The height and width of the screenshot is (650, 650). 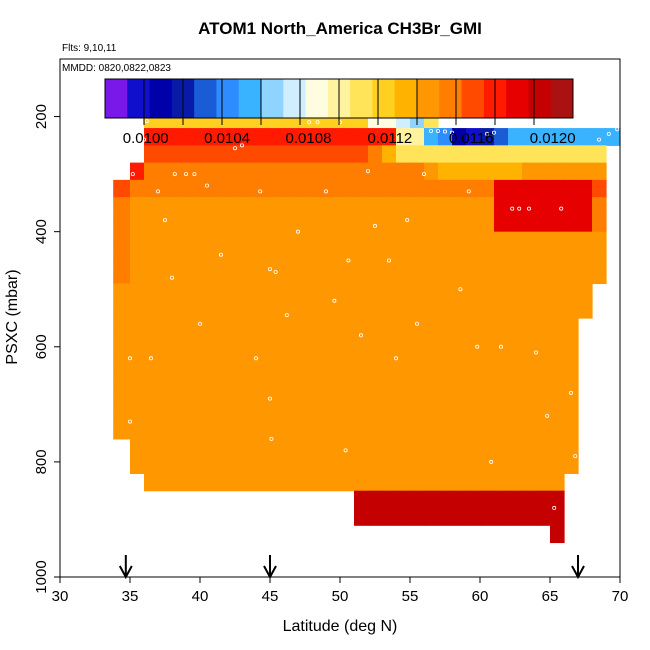 What do you see at coordinates (41, 461) in the screenshot?
I see `y-tick-label: 800` at bounding box center [41, 461].